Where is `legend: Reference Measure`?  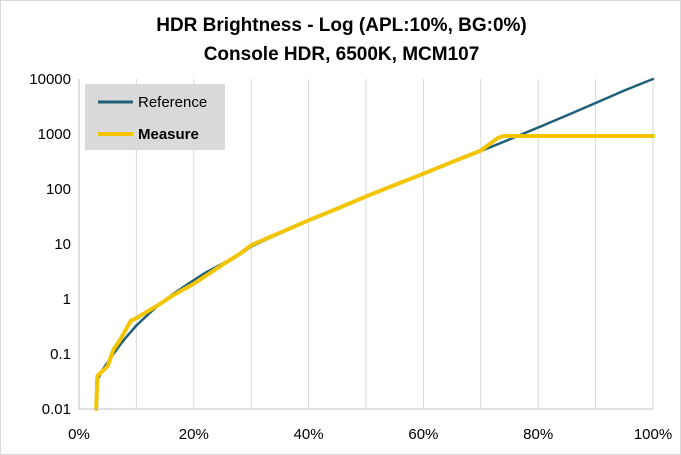 legend: Reference Measure is located at coordinates (155, 117).